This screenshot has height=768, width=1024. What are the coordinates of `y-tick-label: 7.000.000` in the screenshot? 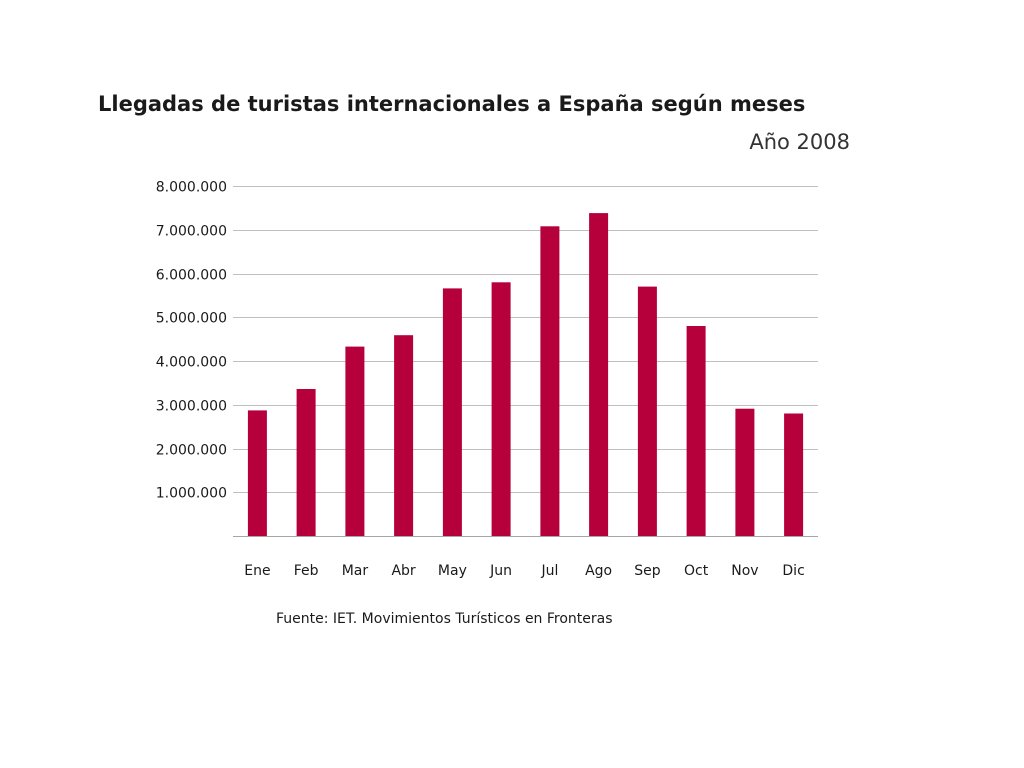 It's located at (191, 232).